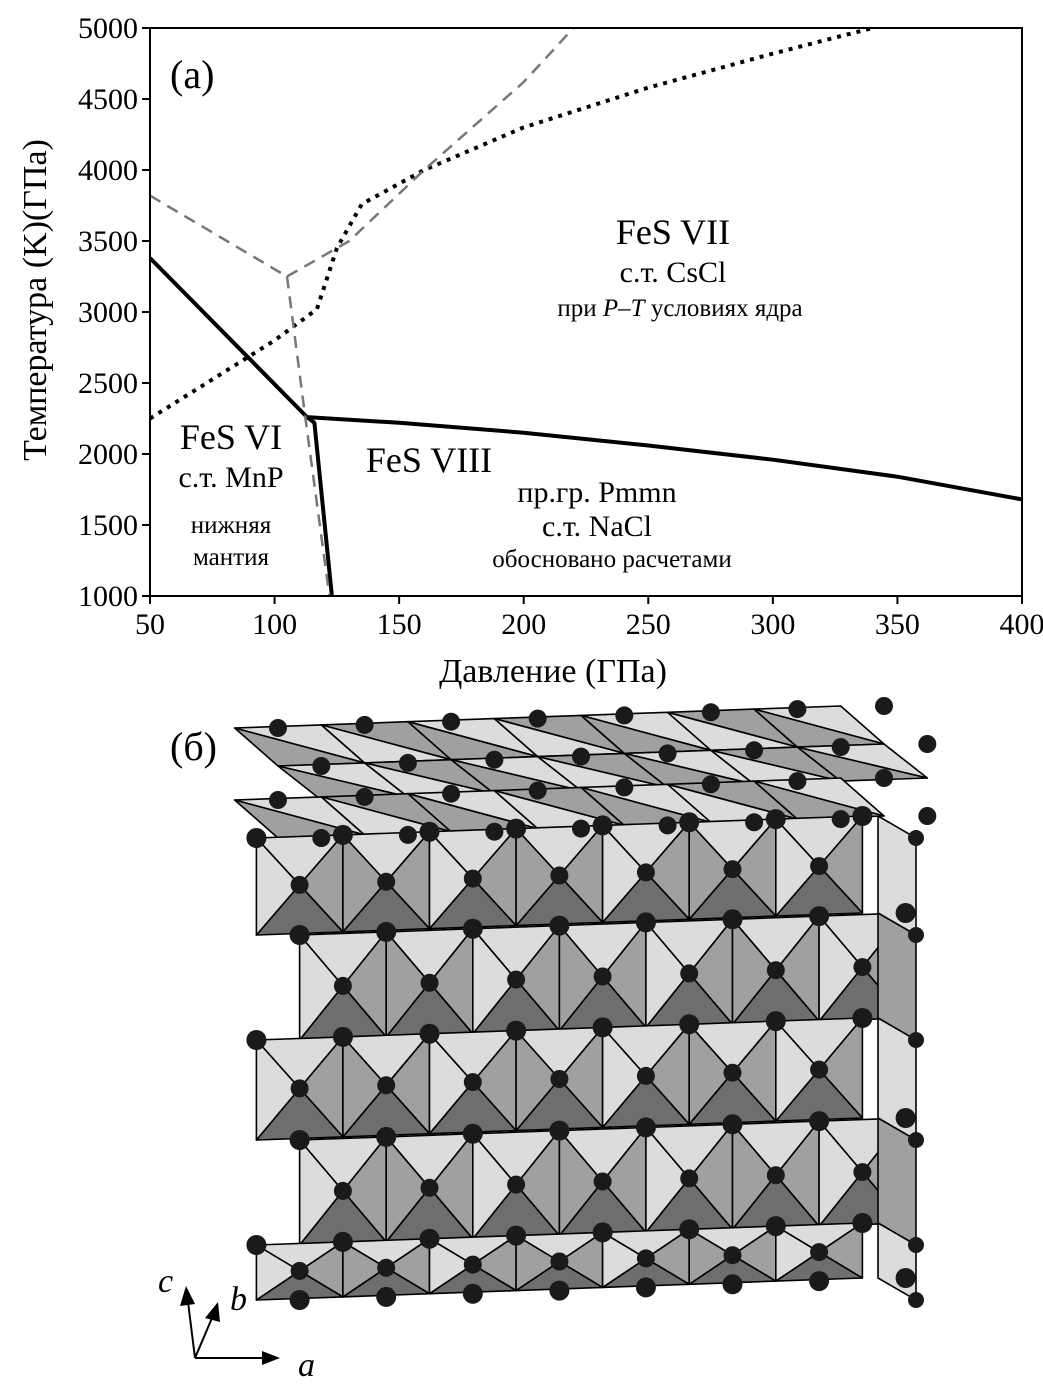  Describe the element at coordinates (580, 308) in the screenshot. I see `fes7-cond-pre: при` at that location.